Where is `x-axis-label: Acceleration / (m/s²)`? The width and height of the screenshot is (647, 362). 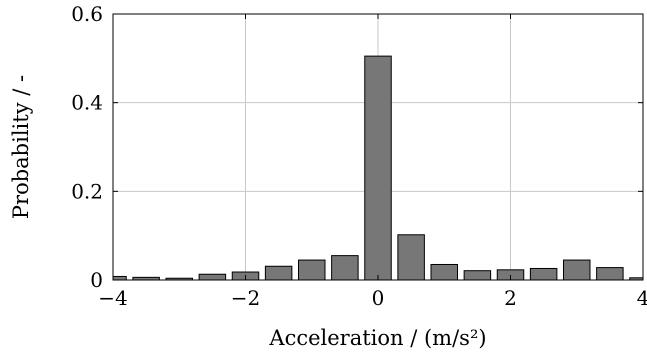 x-axis-label: Acceleration / (m/s²) is located at coordinates (377, 338).